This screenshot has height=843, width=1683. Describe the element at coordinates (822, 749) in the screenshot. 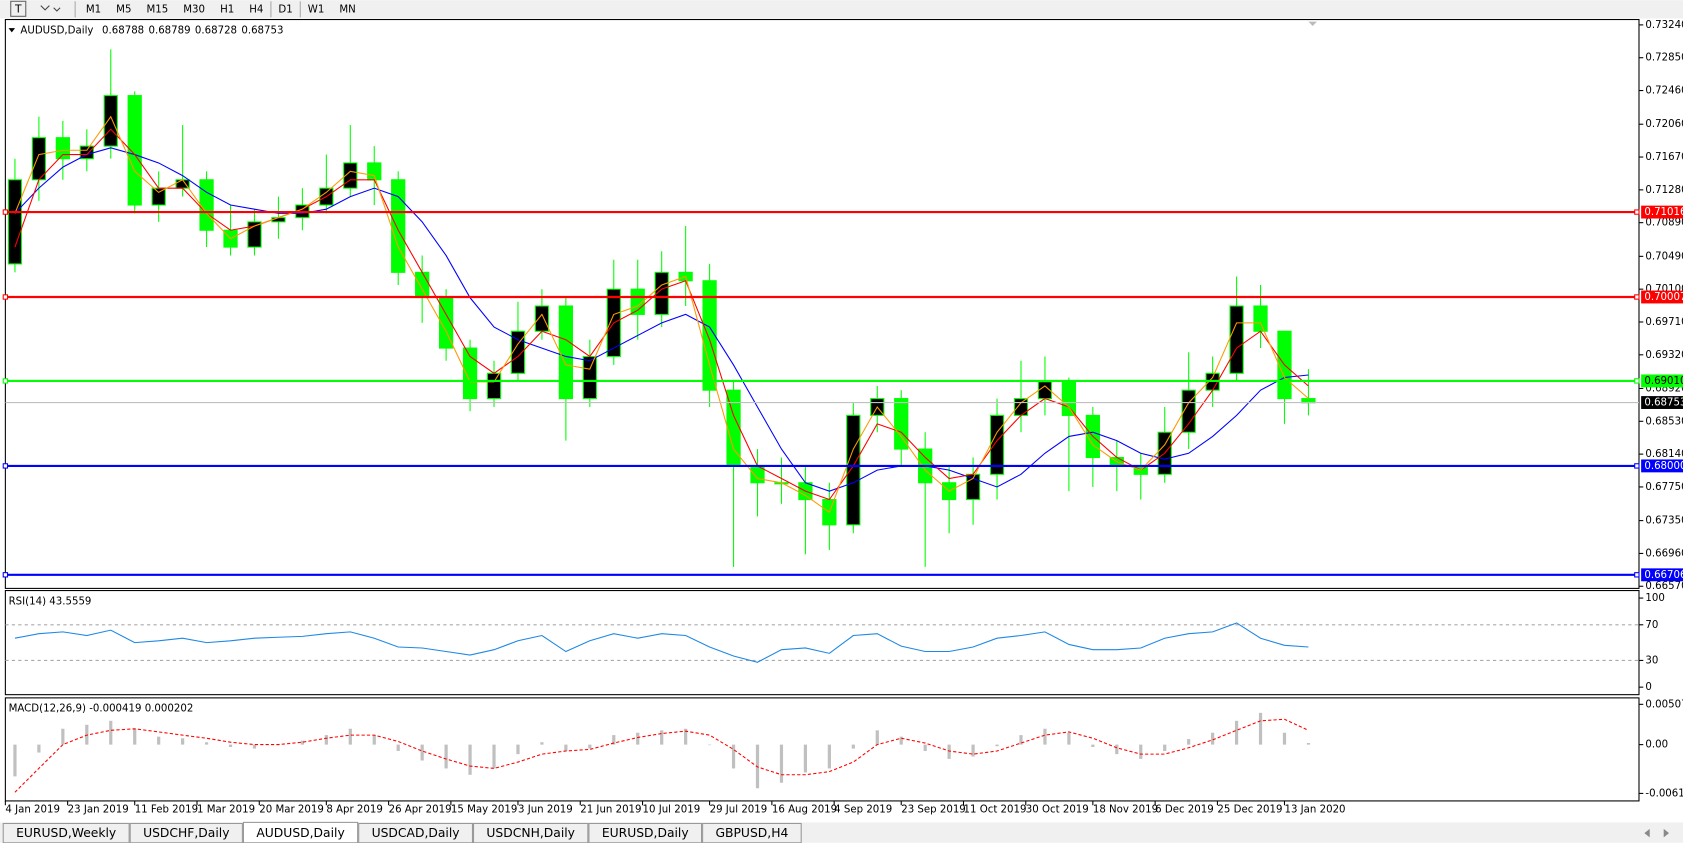

I see `macd-panel` at that location.